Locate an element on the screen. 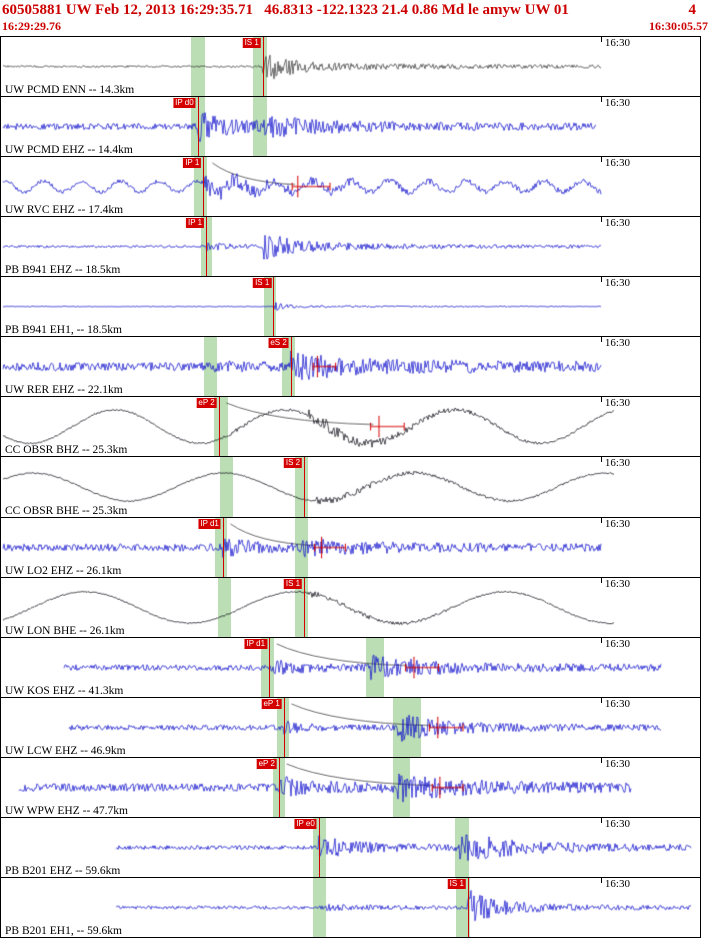  window-start-time: 16:29:29.76 is located at coordinates (31, 26).